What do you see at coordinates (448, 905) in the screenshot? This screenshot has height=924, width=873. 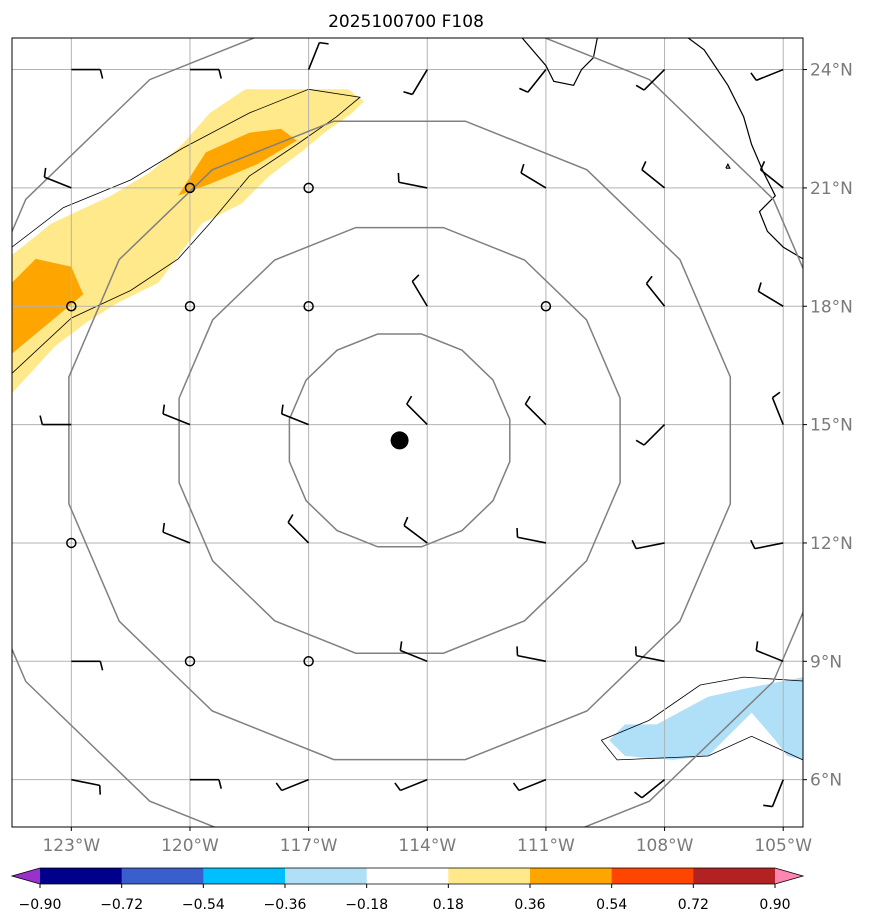 I see `colorbar-tick-label: 0.18` at bounding box center [448, 905].